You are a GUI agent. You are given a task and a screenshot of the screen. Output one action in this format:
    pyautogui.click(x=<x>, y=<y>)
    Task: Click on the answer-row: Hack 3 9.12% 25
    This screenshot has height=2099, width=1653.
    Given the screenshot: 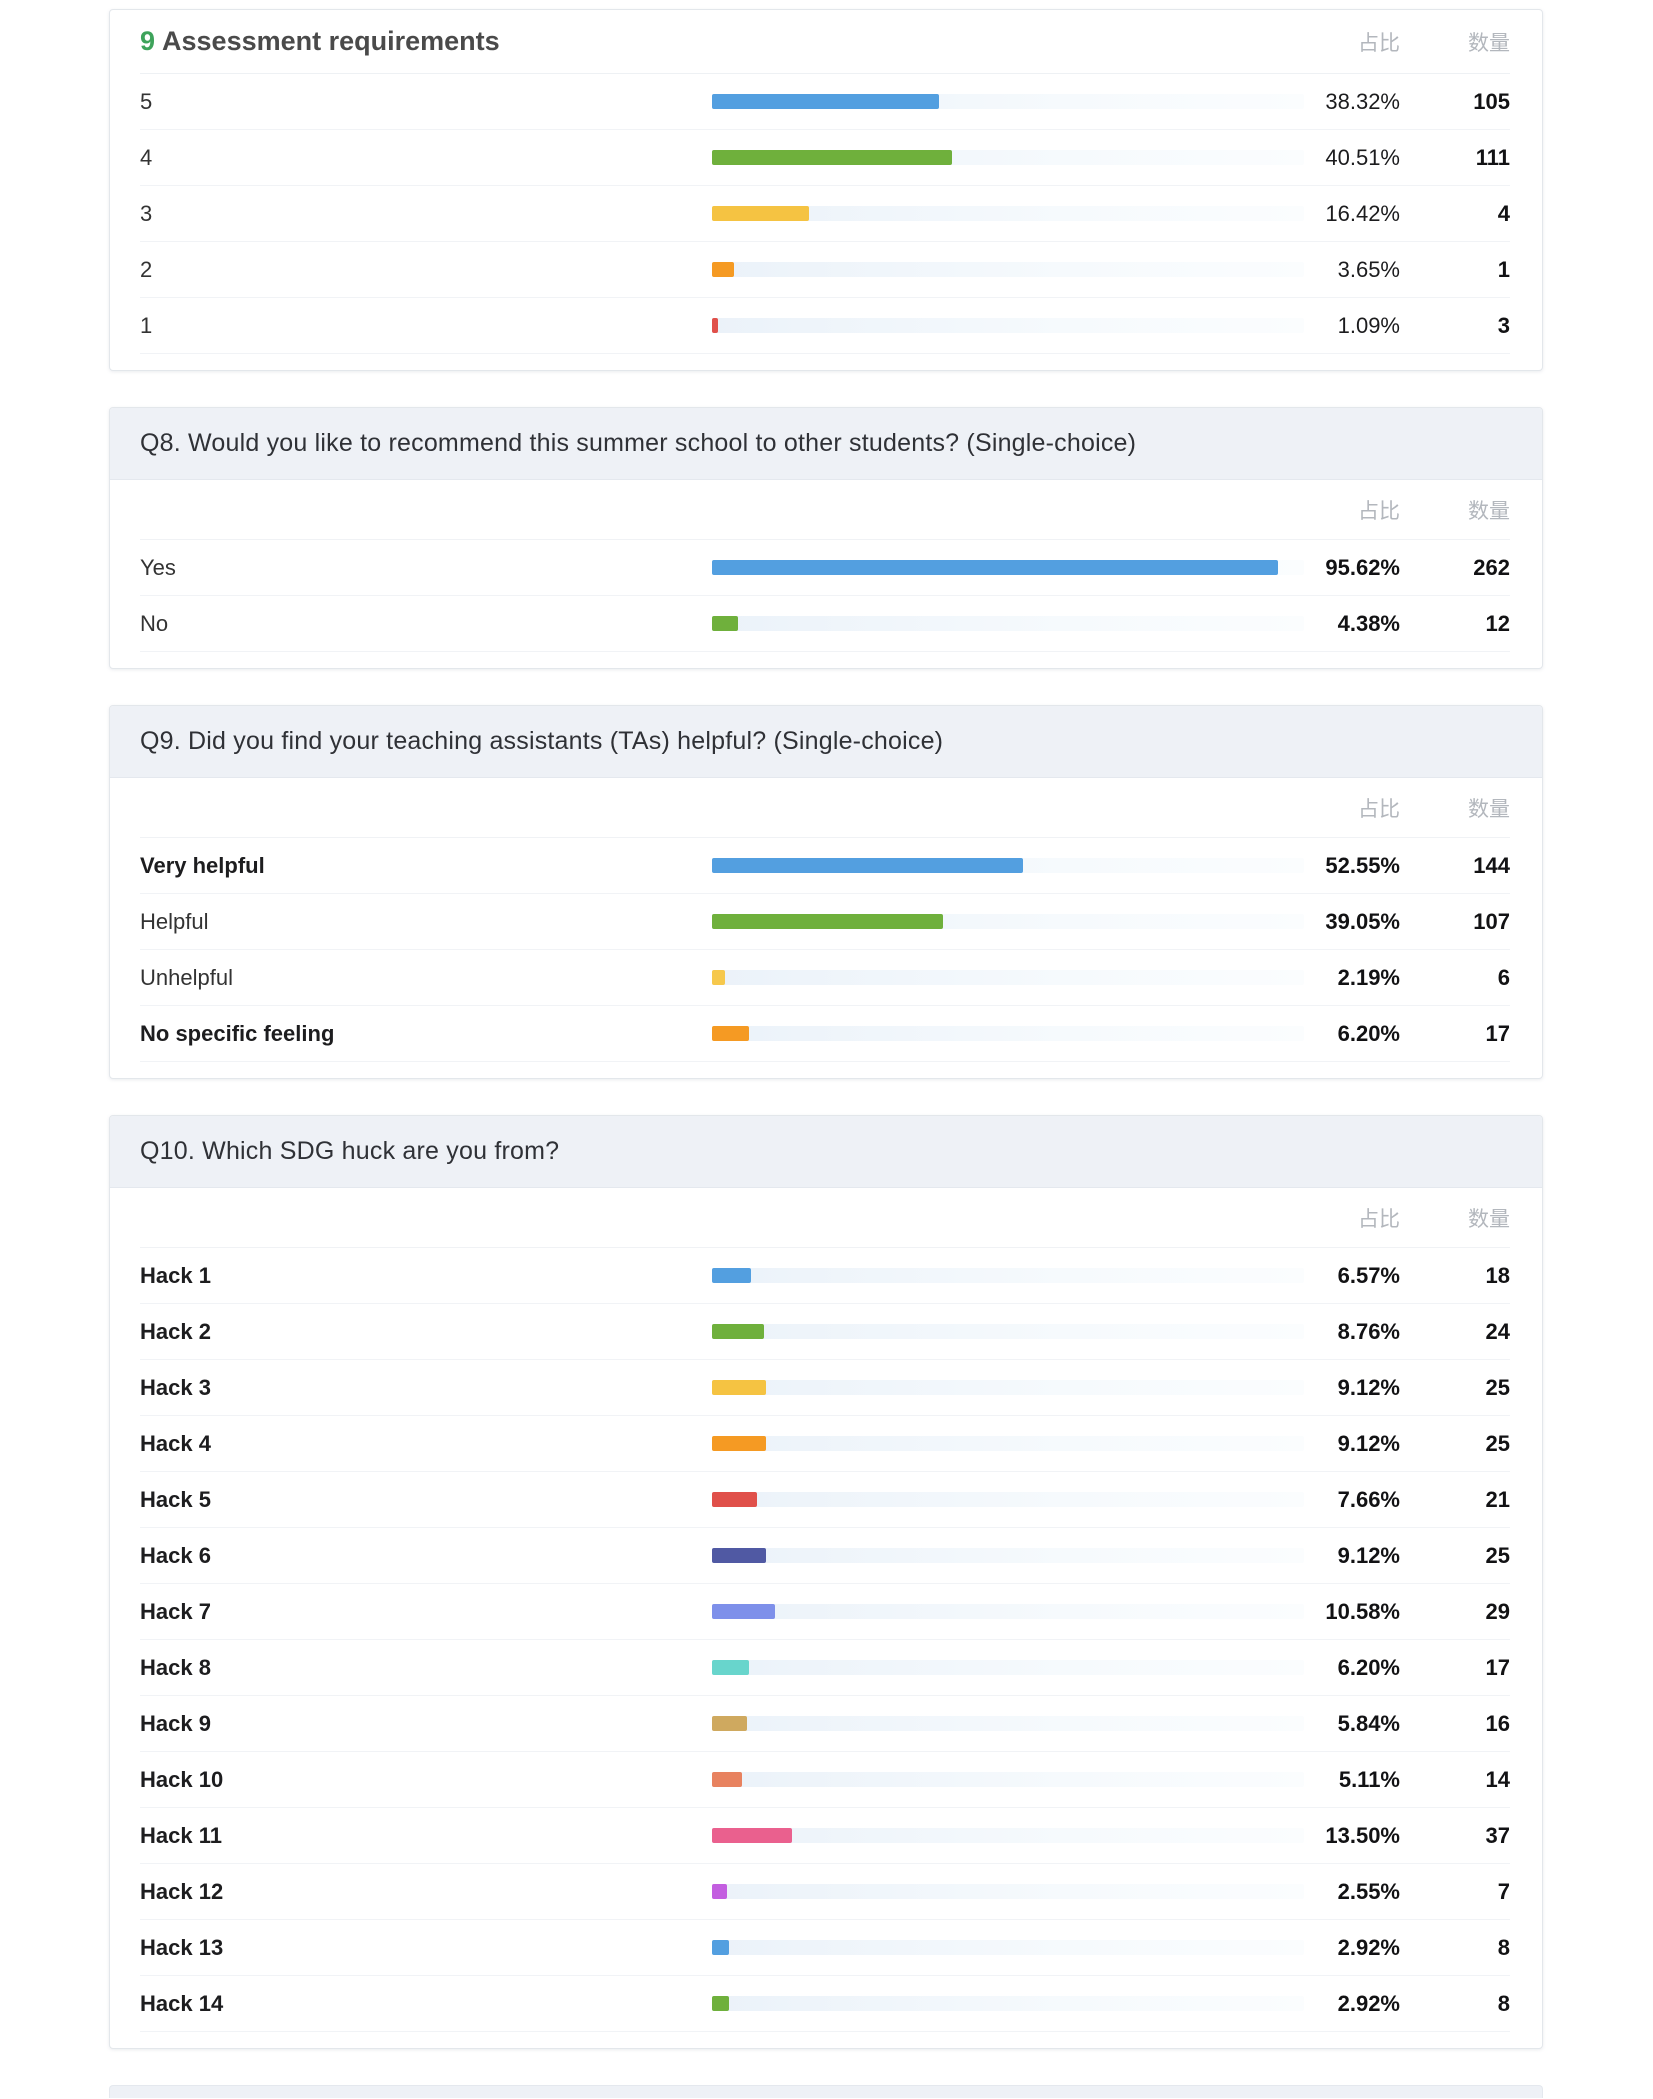 What is the action you would take?
    pyautogui.click(x=825, y=1388)
    